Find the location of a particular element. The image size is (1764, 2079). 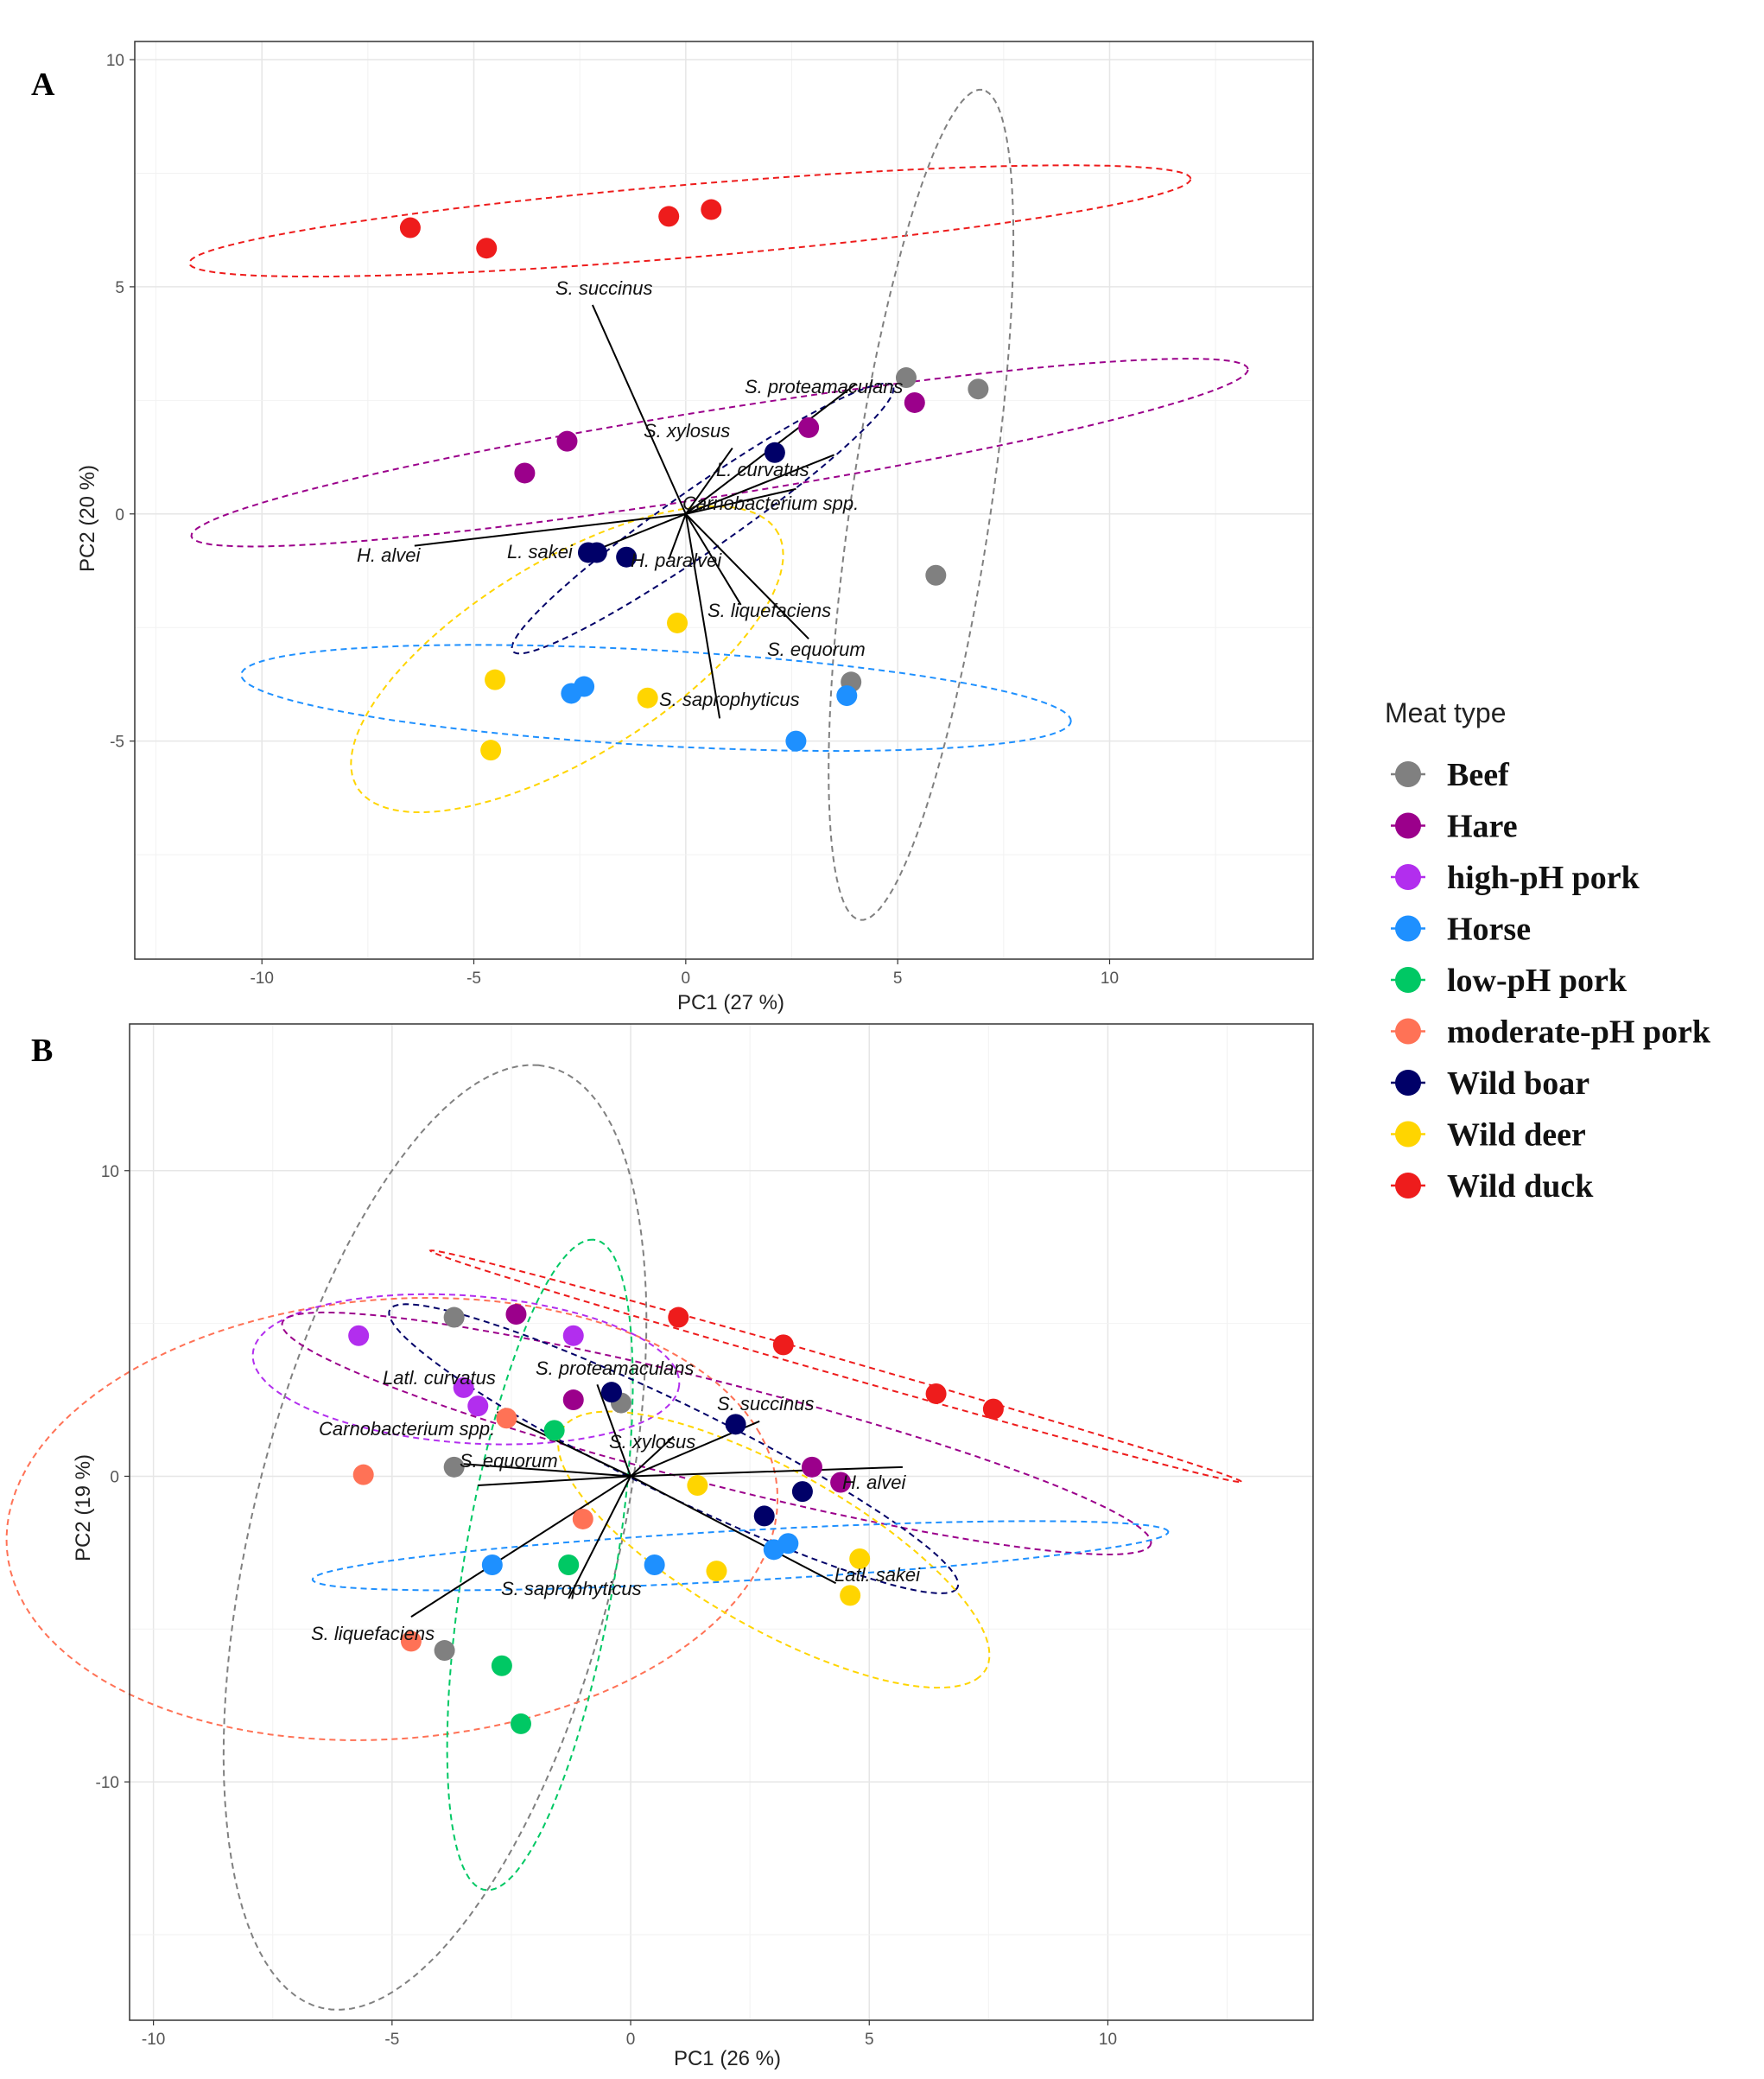

panel-a-x-axis-title: PC1 (27 %) is located at coordinates (730, 1002).